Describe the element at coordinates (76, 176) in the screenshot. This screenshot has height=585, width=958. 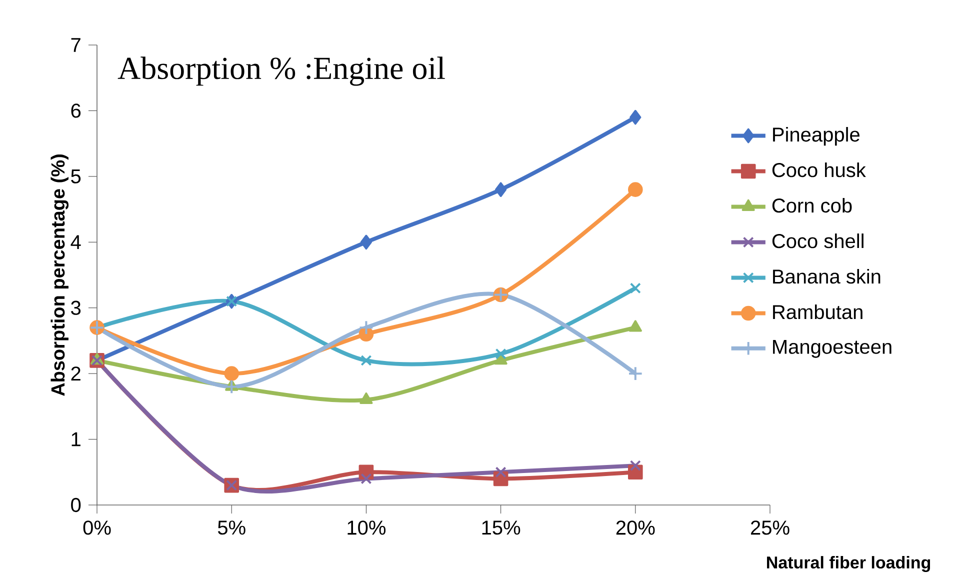
I see `y-tick-label: 5` at that location.